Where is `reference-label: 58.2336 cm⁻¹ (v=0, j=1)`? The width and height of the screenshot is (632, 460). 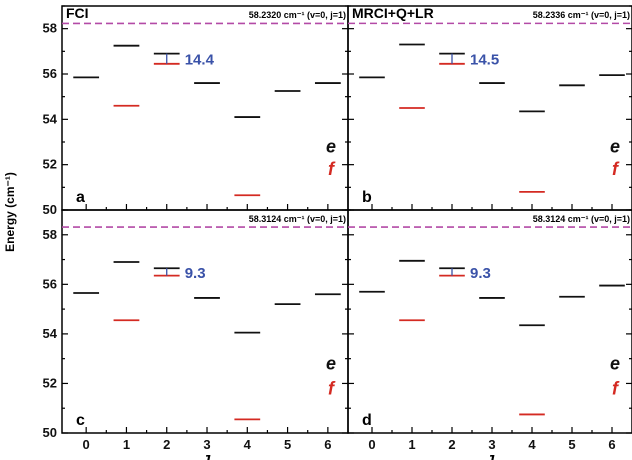 reference-label: 58.2336 cm⁻¹ (v=0, j=1) is located at coordinates (581, 15).